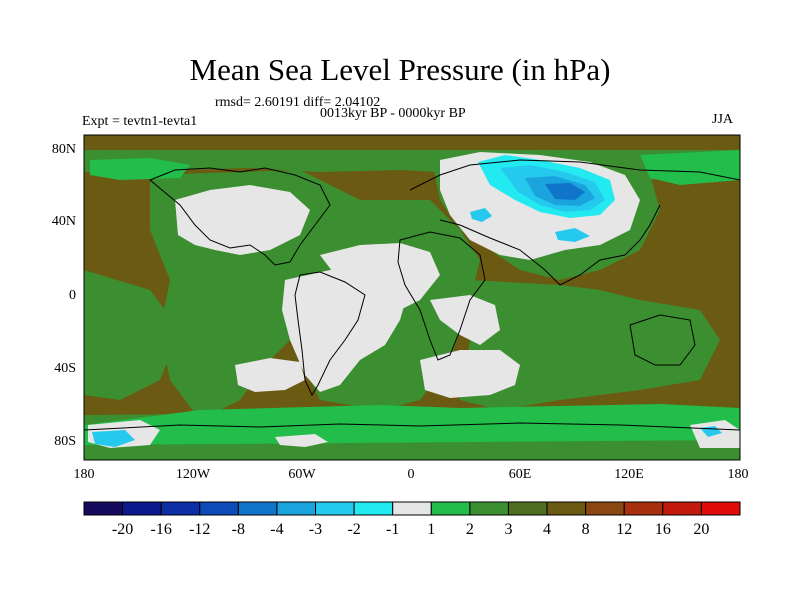 This screenshot has height=600, width=800. Describe the element at coordinates (481, 215) in the screenshot. I see `pressure-region-sky-caspian` at that location.